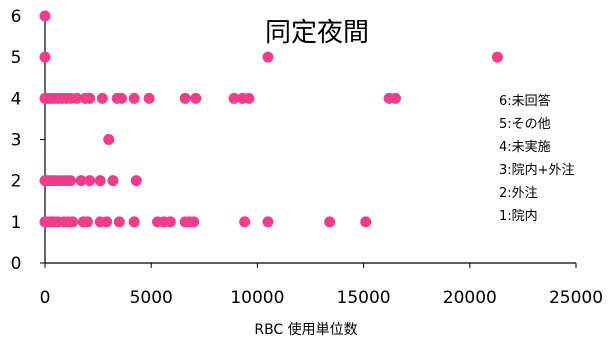  Describe the element at coordinates (16, 17) in the screenshot. I see `y-tick-label: 6` at that location.